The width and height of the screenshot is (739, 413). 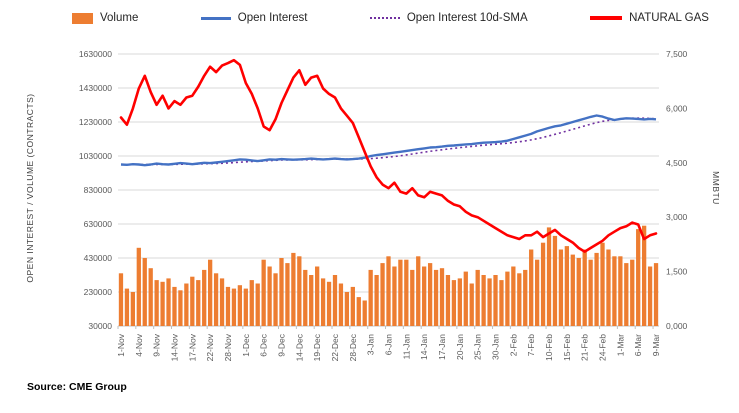 What do you see at coordinates (677, 163) in the screenshot?
I see `y-right-tick-label: 4,500` at bounding box center [677, 163].